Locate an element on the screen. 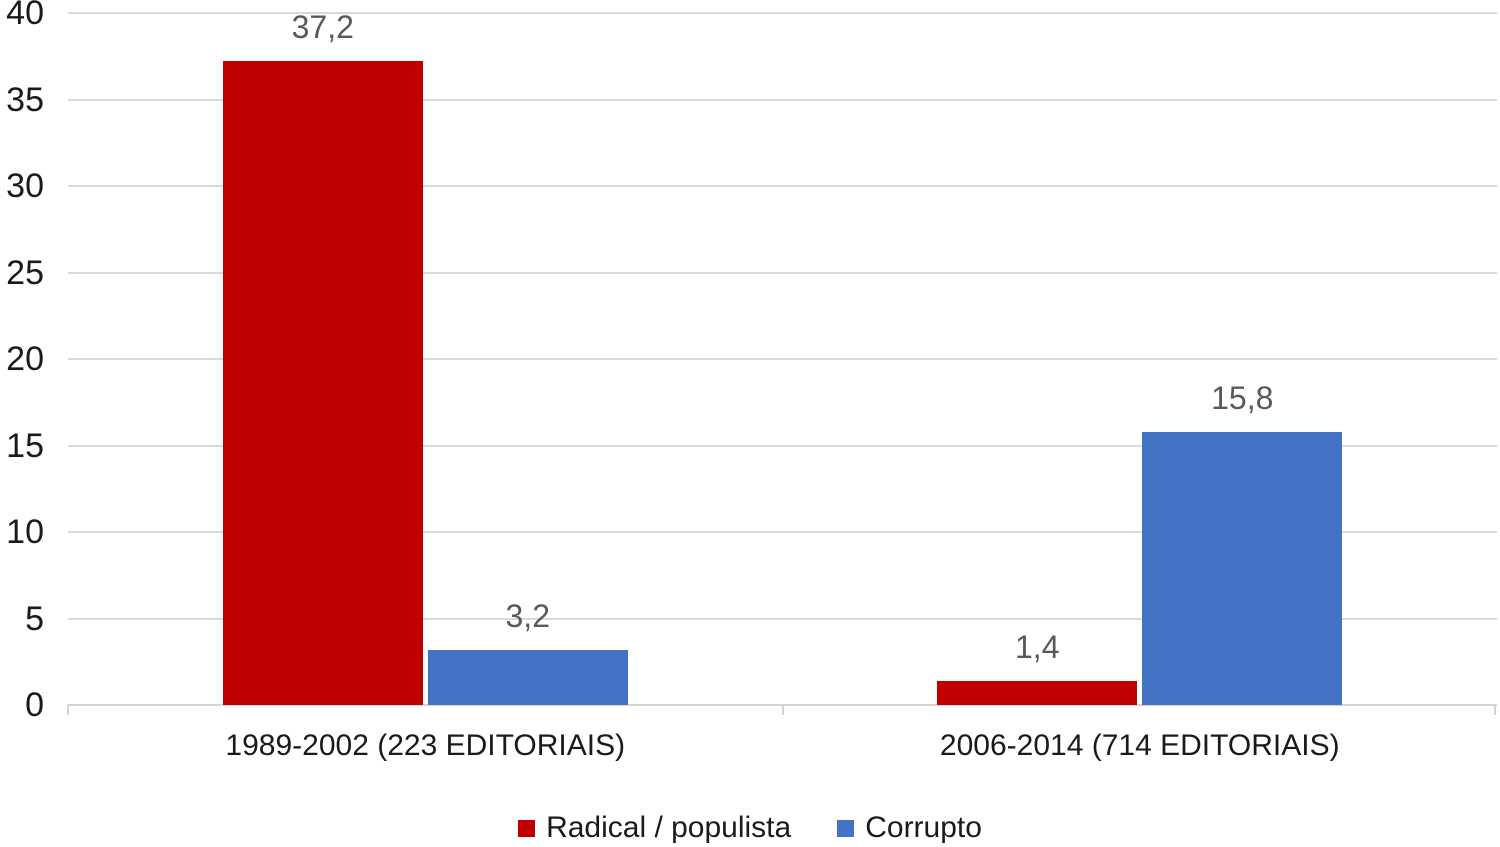 The height and width of the screenshot is (847, 1500). legend-label: Corrupto is located at coordinates (923, 827).